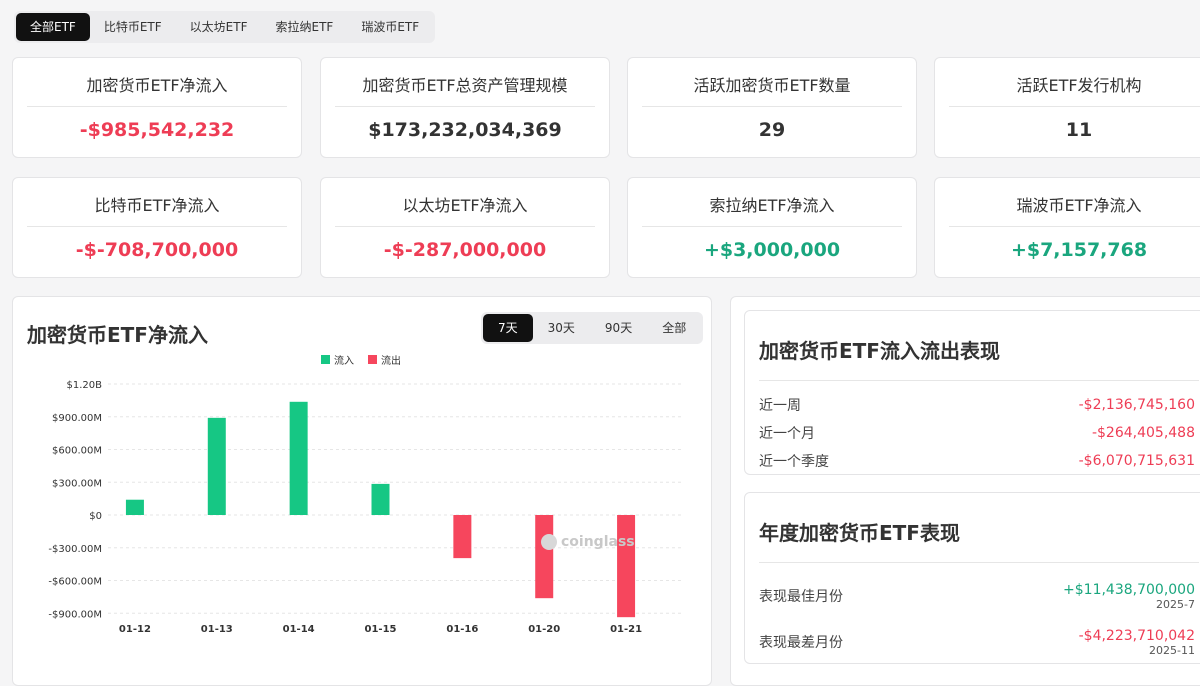  I want to click on y-tick-label: -$300.00M, so click(75, 549).